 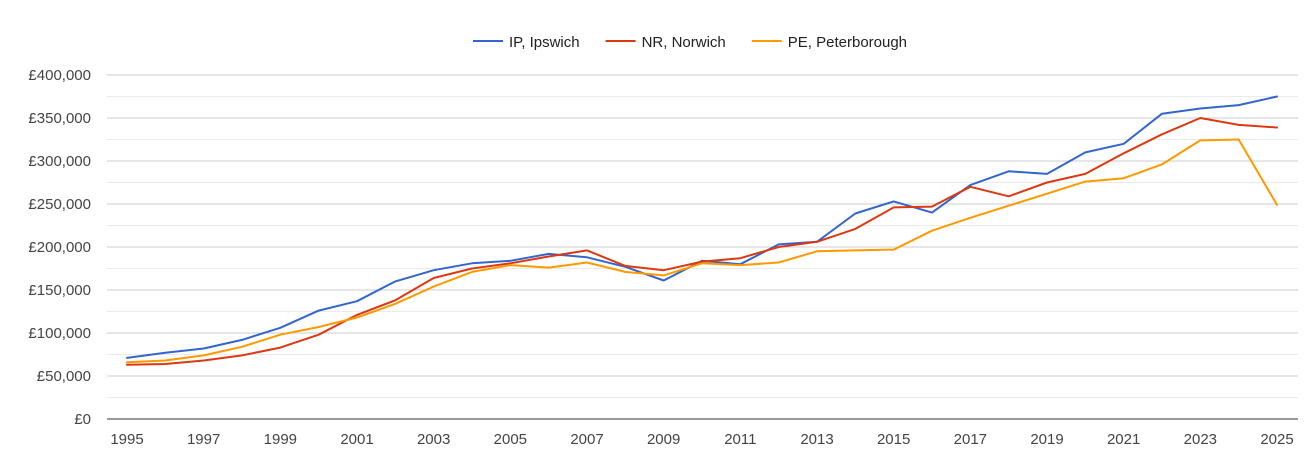 I want to click on x-tick-label: 2013, so click(x=816, y=439).